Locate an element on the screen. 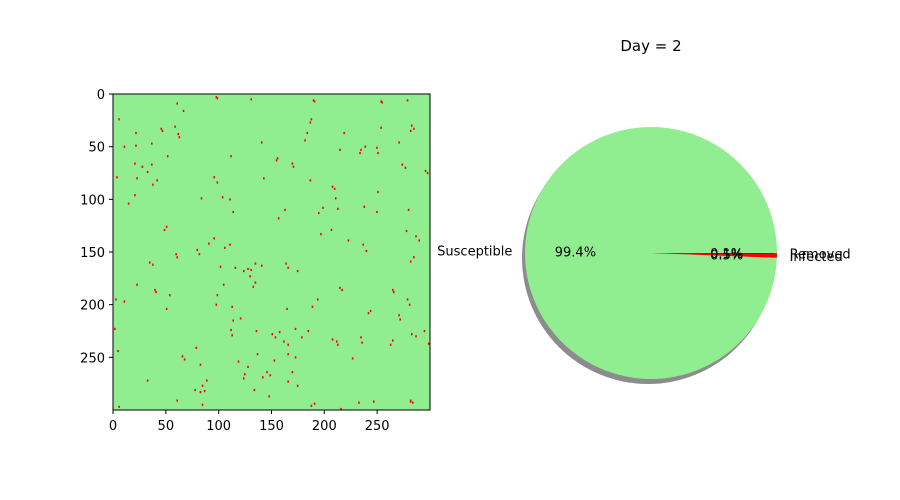 The width and height of the screenshot is (900, 500). x-tick-label: 200 is located at coordinates (324, 426).